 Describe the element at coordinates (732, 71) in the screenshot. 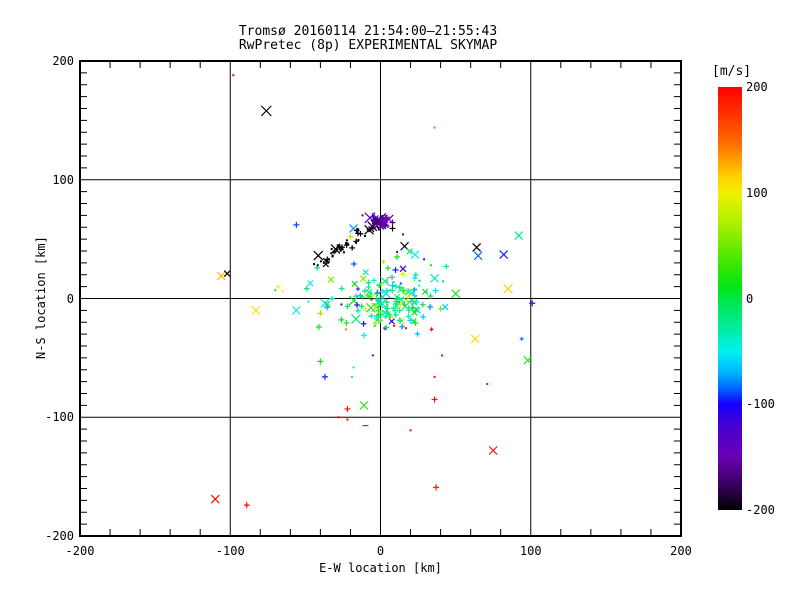

I see `colorbar-unit-label: [m/s]` at that location.